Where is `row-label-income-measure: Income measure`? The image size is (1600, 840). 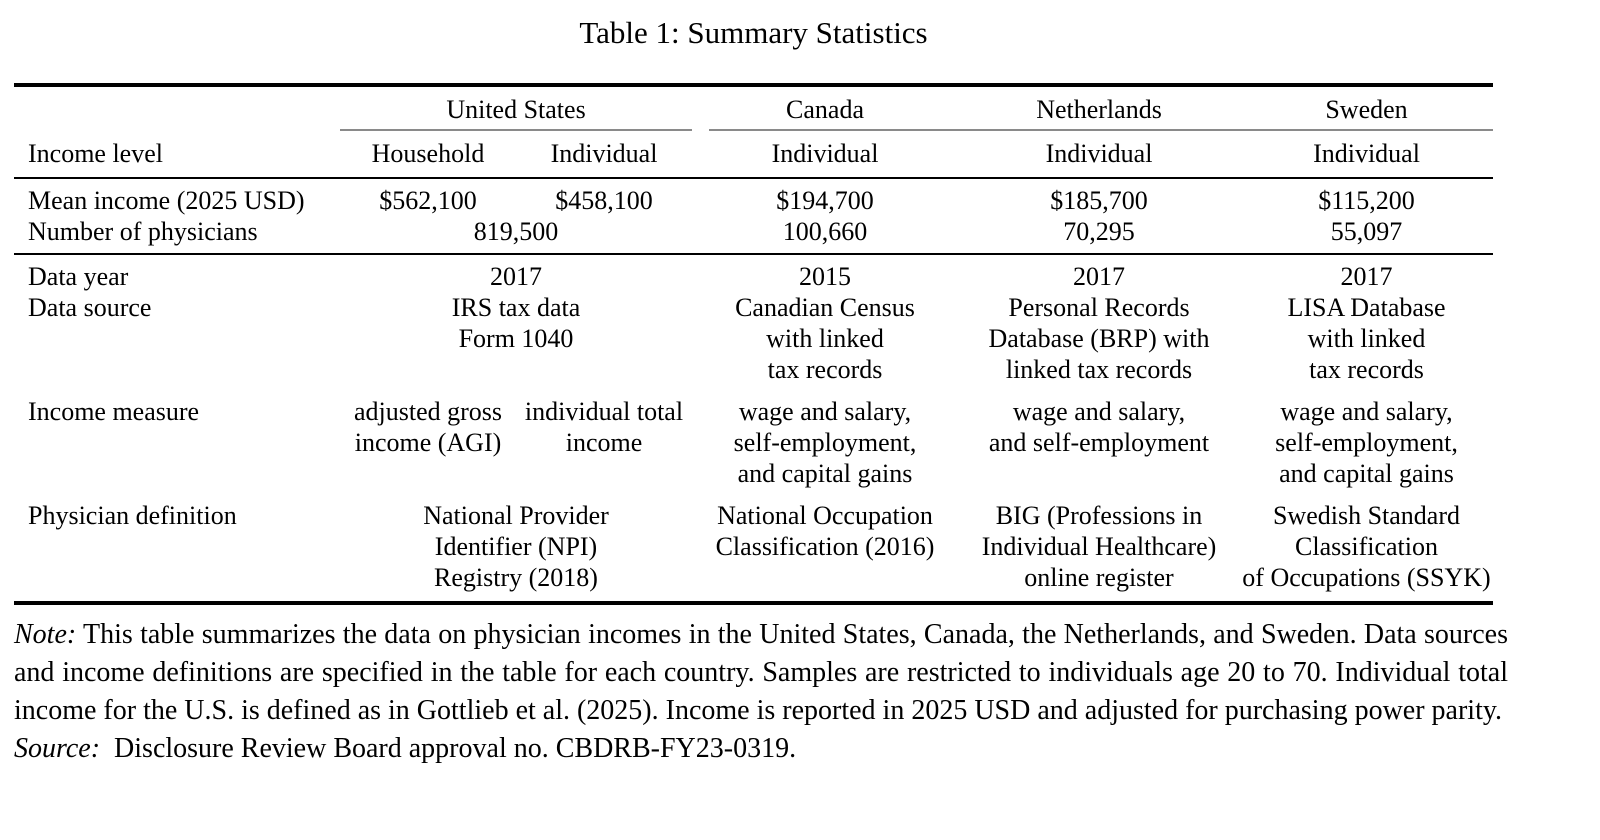 row-label-income-measure: Income measure is located at coordinates (114, 411).